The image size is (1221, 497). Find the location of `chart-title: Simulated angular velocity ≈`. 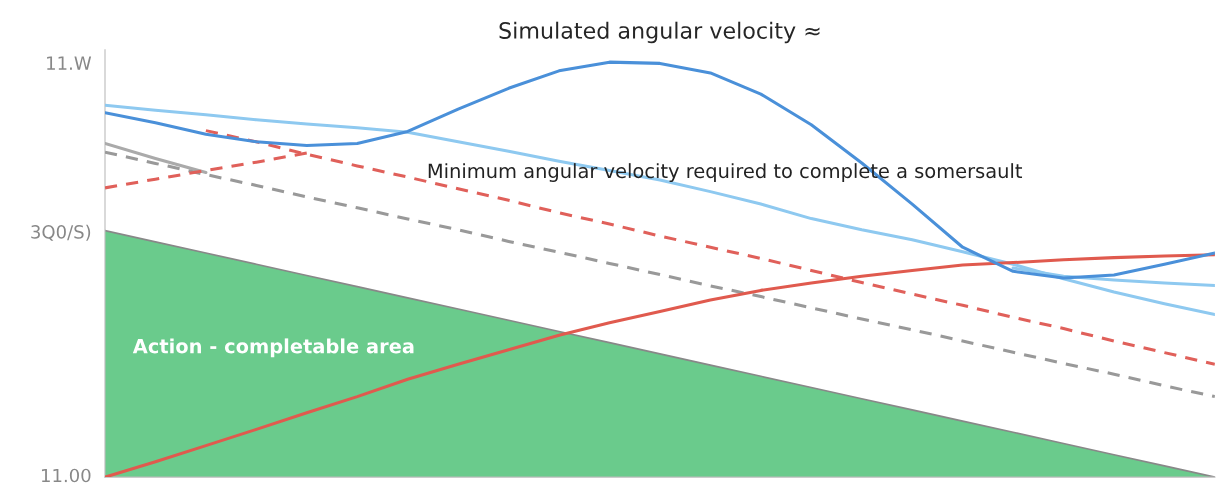

chart-title: Simulated angular velocity ≈ is located at coordinates (659, 32).